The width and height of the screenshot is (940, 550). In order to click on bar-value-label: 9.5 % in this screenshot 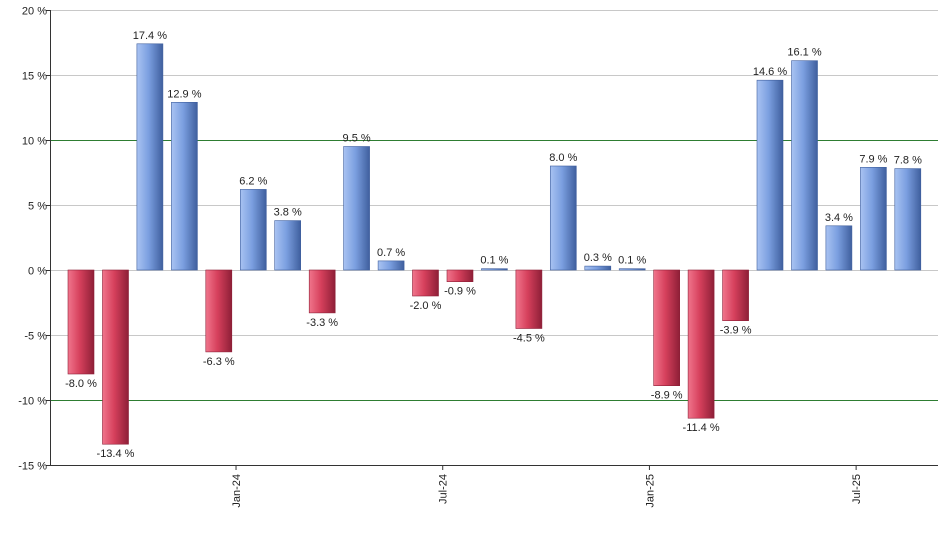, I will do `click(357, 139)`.